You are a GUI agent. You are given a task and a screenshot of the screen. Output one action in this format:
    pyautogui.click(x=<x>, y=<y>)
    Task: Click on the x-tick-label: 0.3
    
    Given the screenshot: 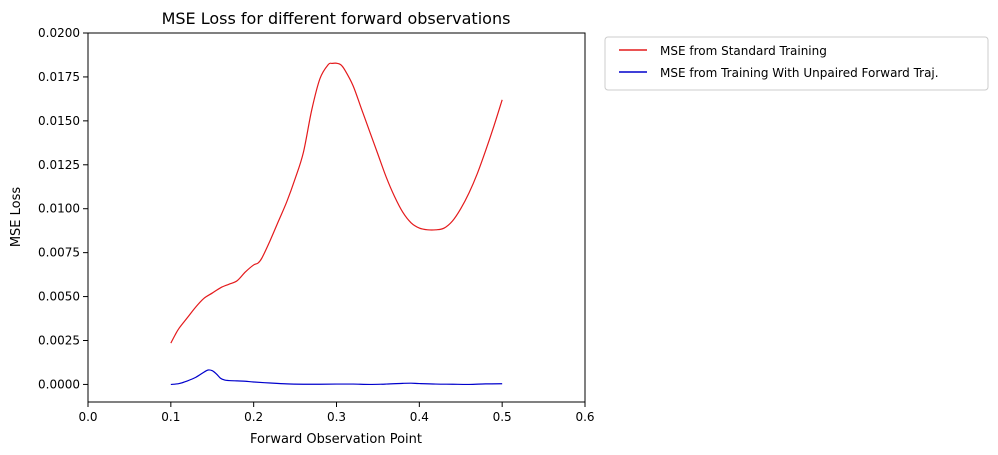 What is the action you would take?
    pyautogui.click(x=336, y=417)
    